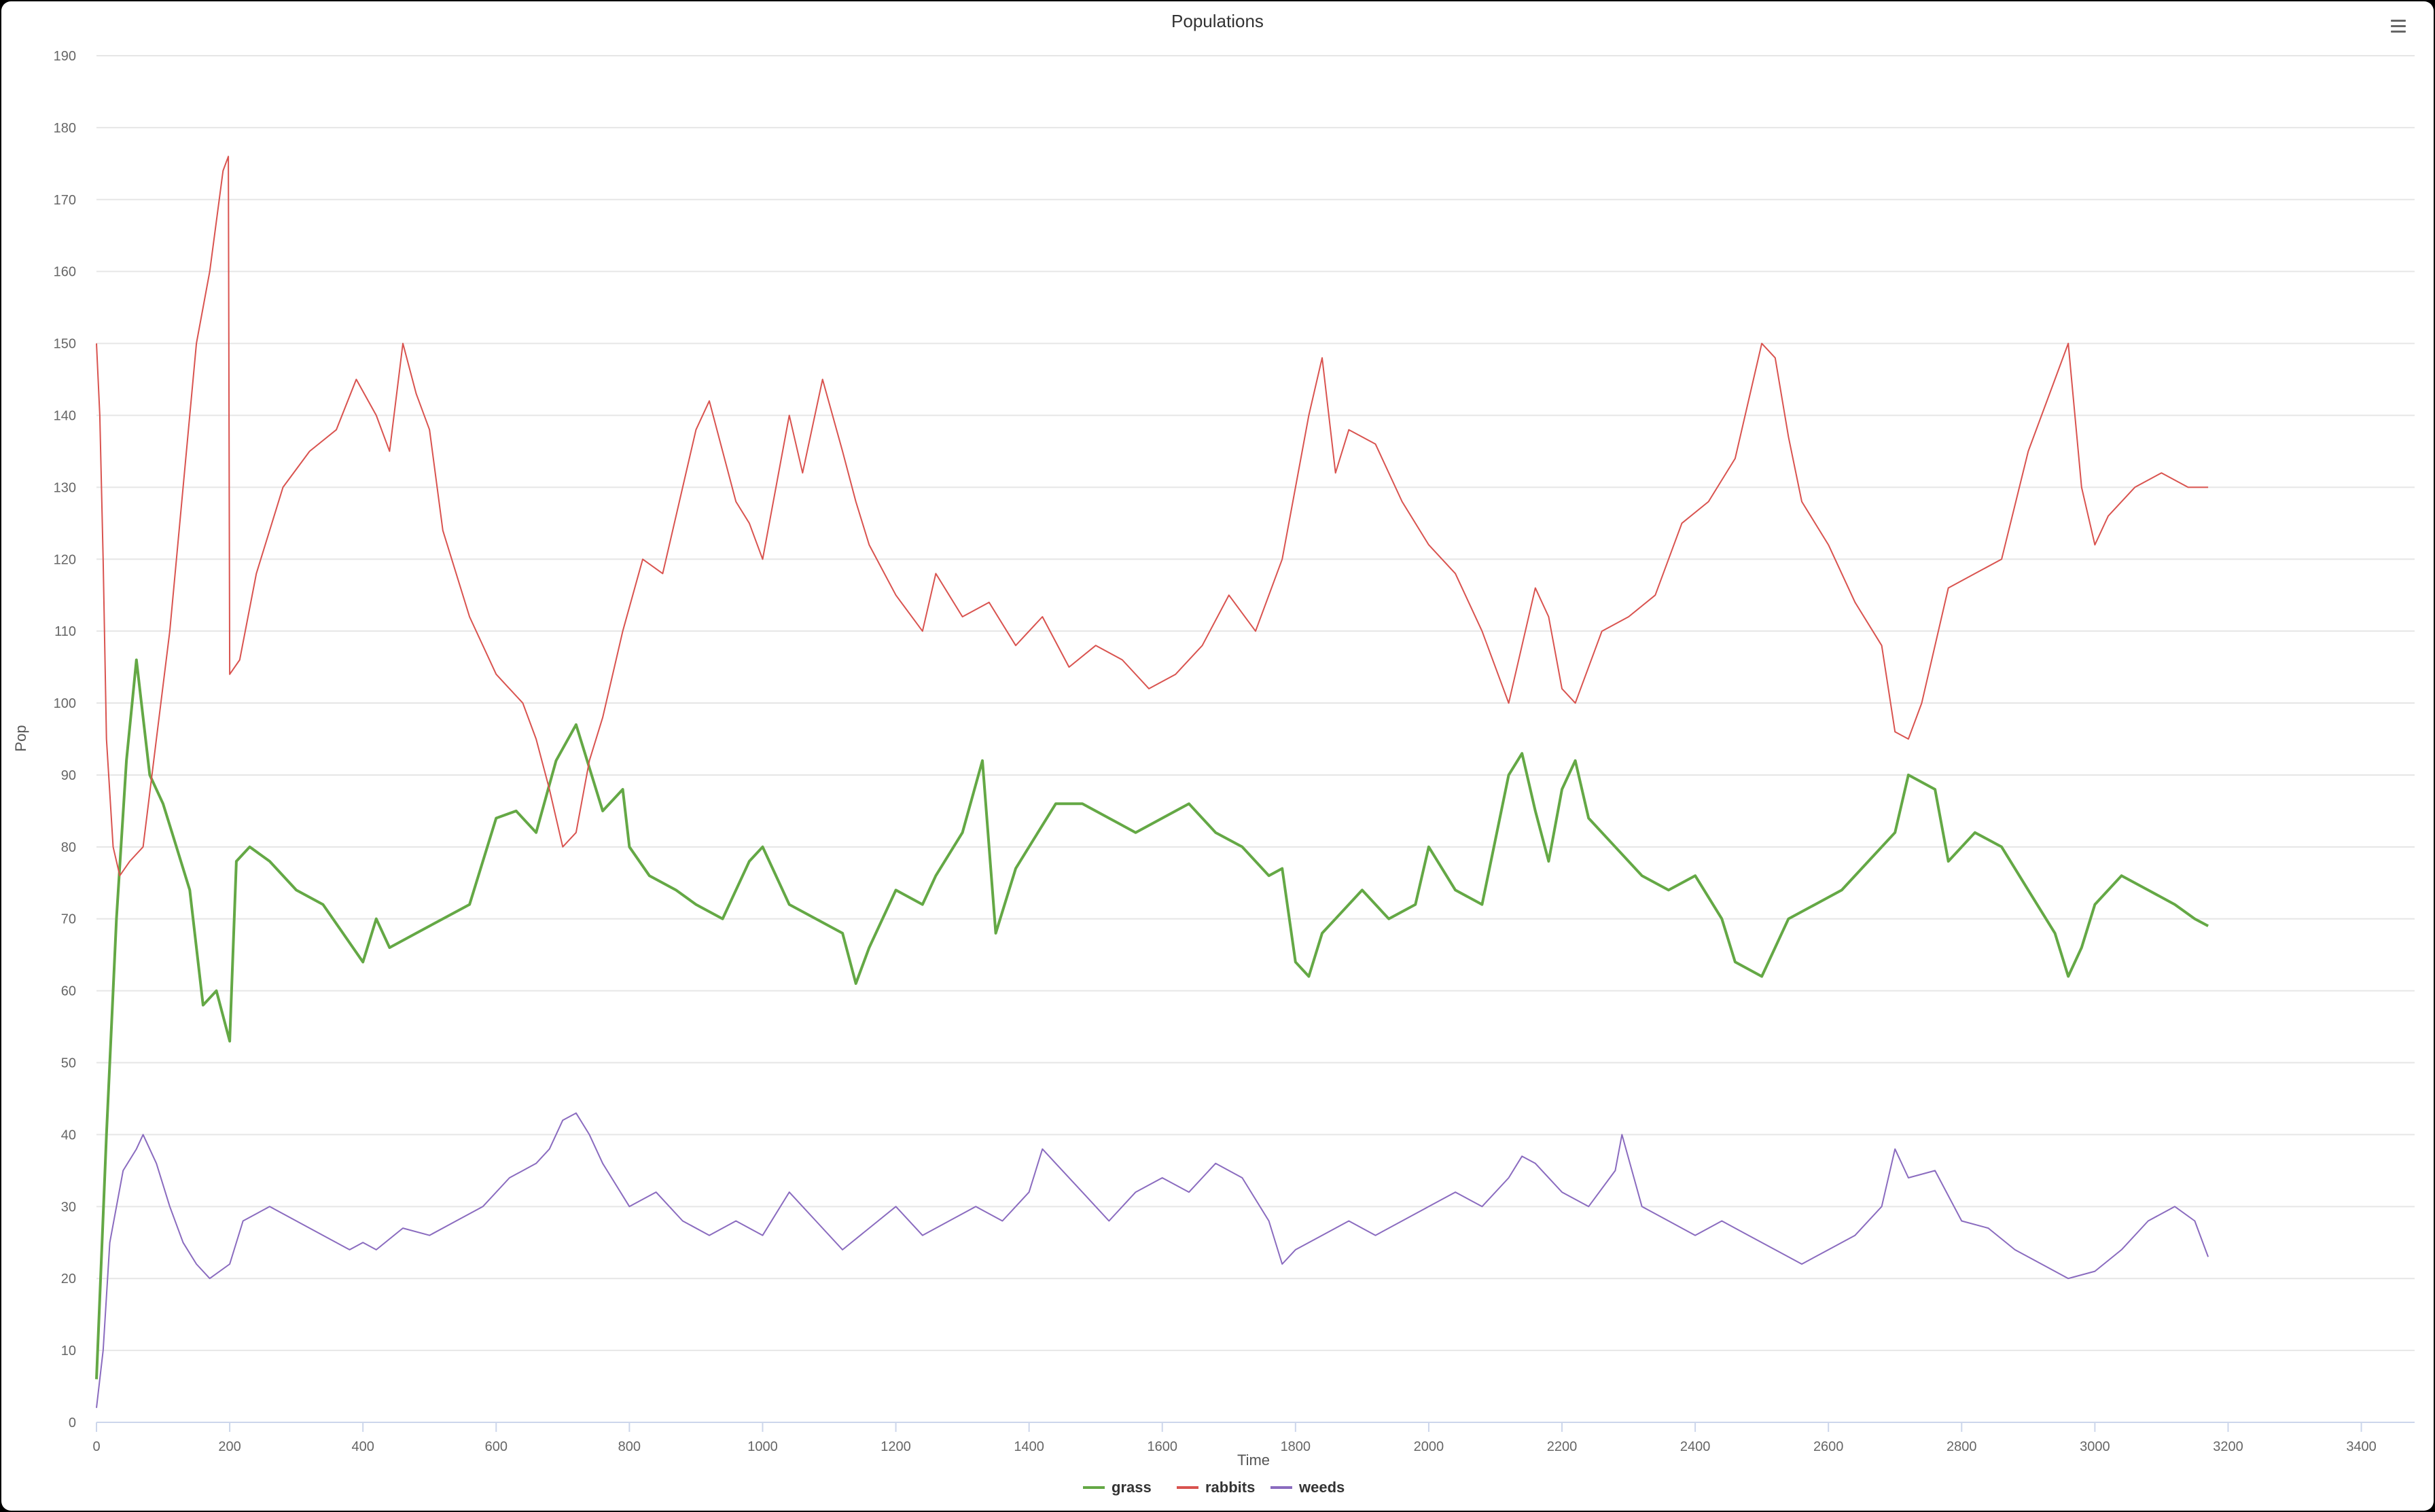 The height and width of the screenshot is (1512, 2435). Describe the element at coordinates (68, 1207) in the screenshot. I see `y-tick-label: 30` at that location.